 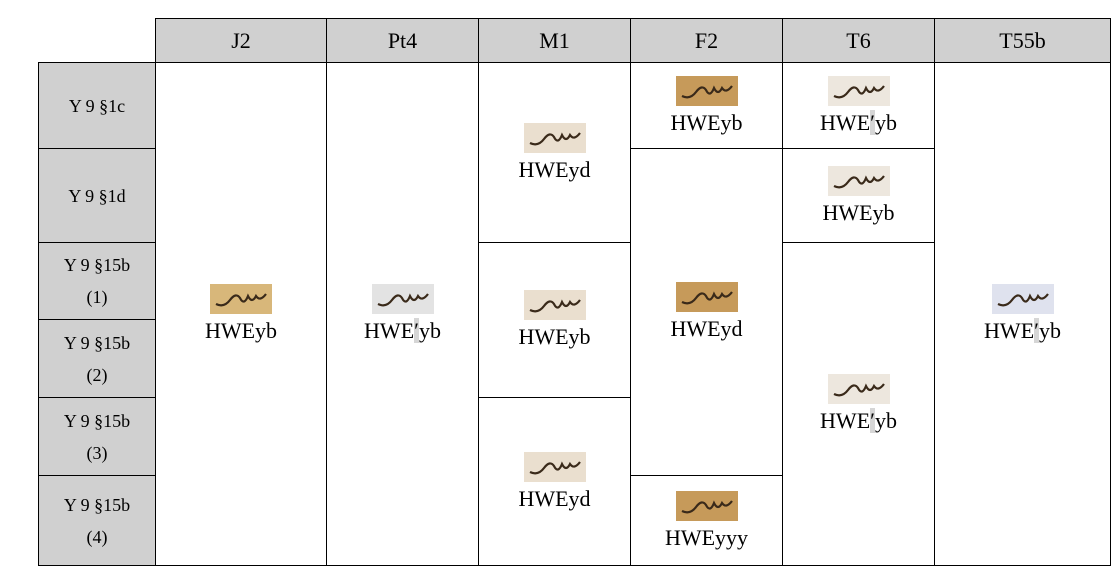 I want to click on reading-cell: HWEyyy, so click(x=706, y=520).